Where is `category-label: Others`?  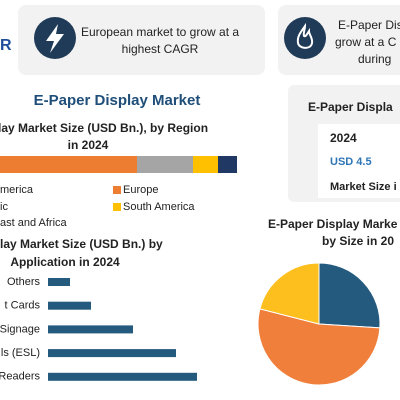
category-label: Others is located at coordinates (24, 282).